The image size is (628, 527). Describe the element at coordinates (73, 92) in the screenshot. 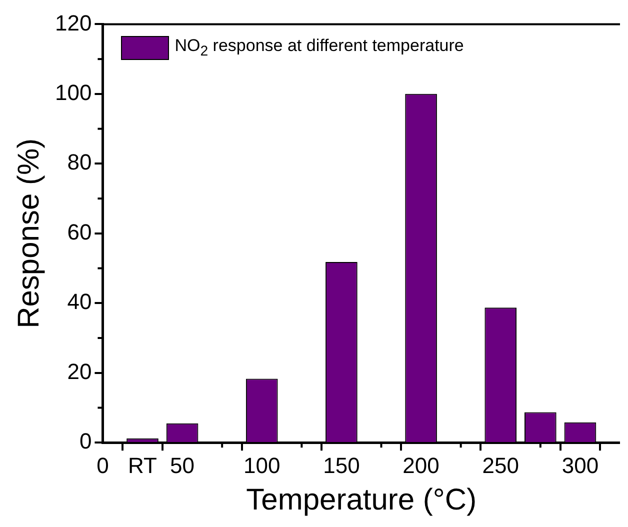

I see `y-tick-label: 100` at that location.